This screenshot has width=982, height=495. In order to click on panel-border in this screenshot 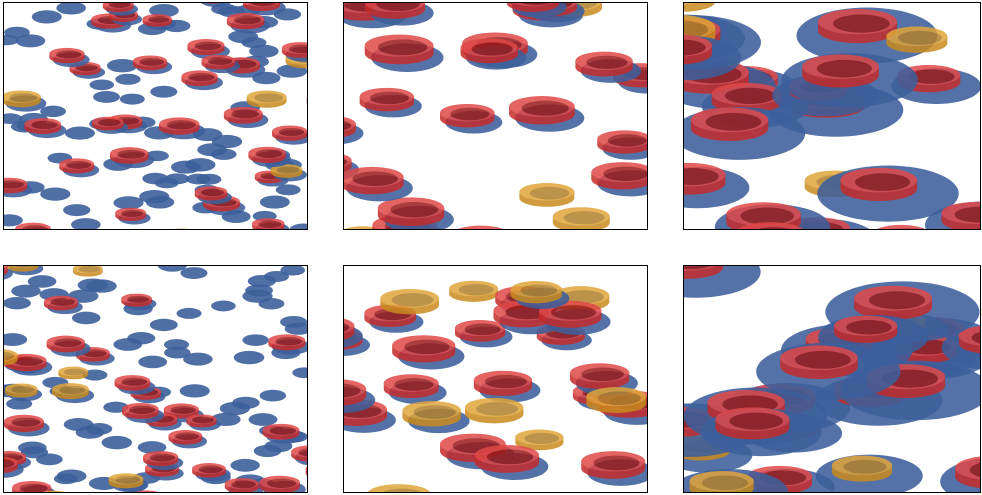, I will do `click(495, 116)`.